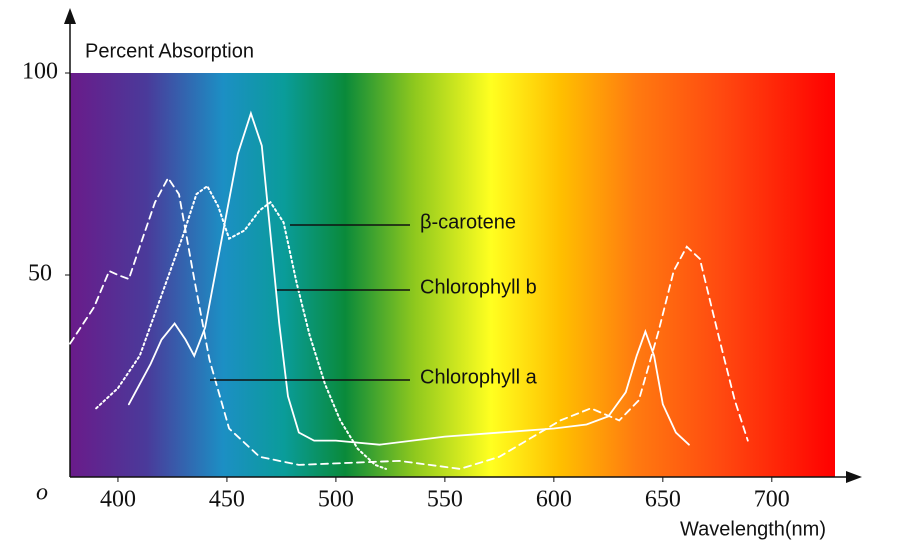 The height and width of the screenshot is (557, 900). What do you see at coordinates (753, 529) in the screenshot?
I see `x-axis-title: Wavelength(nm)` at bounding box center [753, 529].